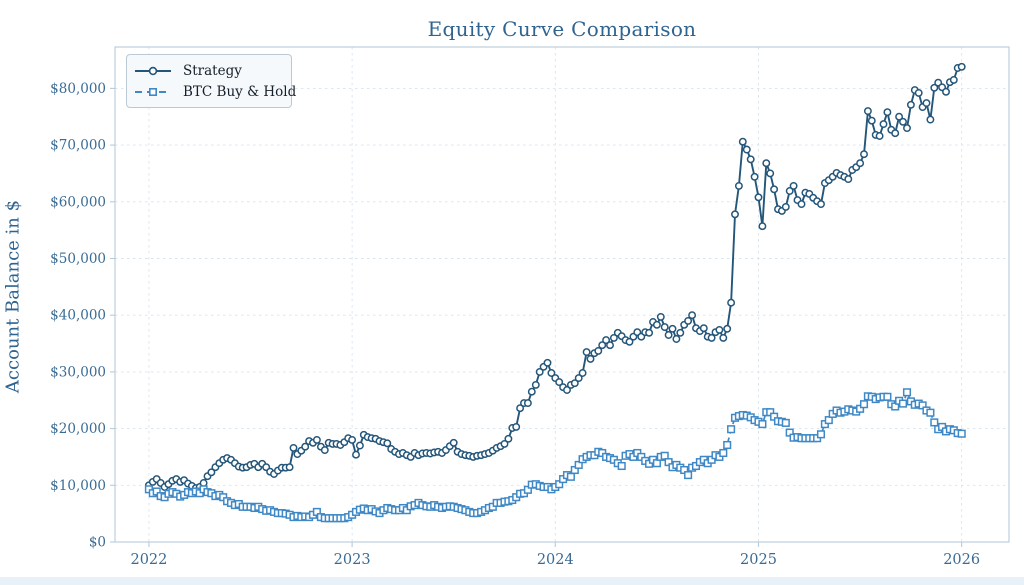 This screenshot has height=585, width=1024. What do you see at coordinates (78, 89) in the screenshot?
I see `y-tick-label: $80,000` at bounding box center [78, 89].